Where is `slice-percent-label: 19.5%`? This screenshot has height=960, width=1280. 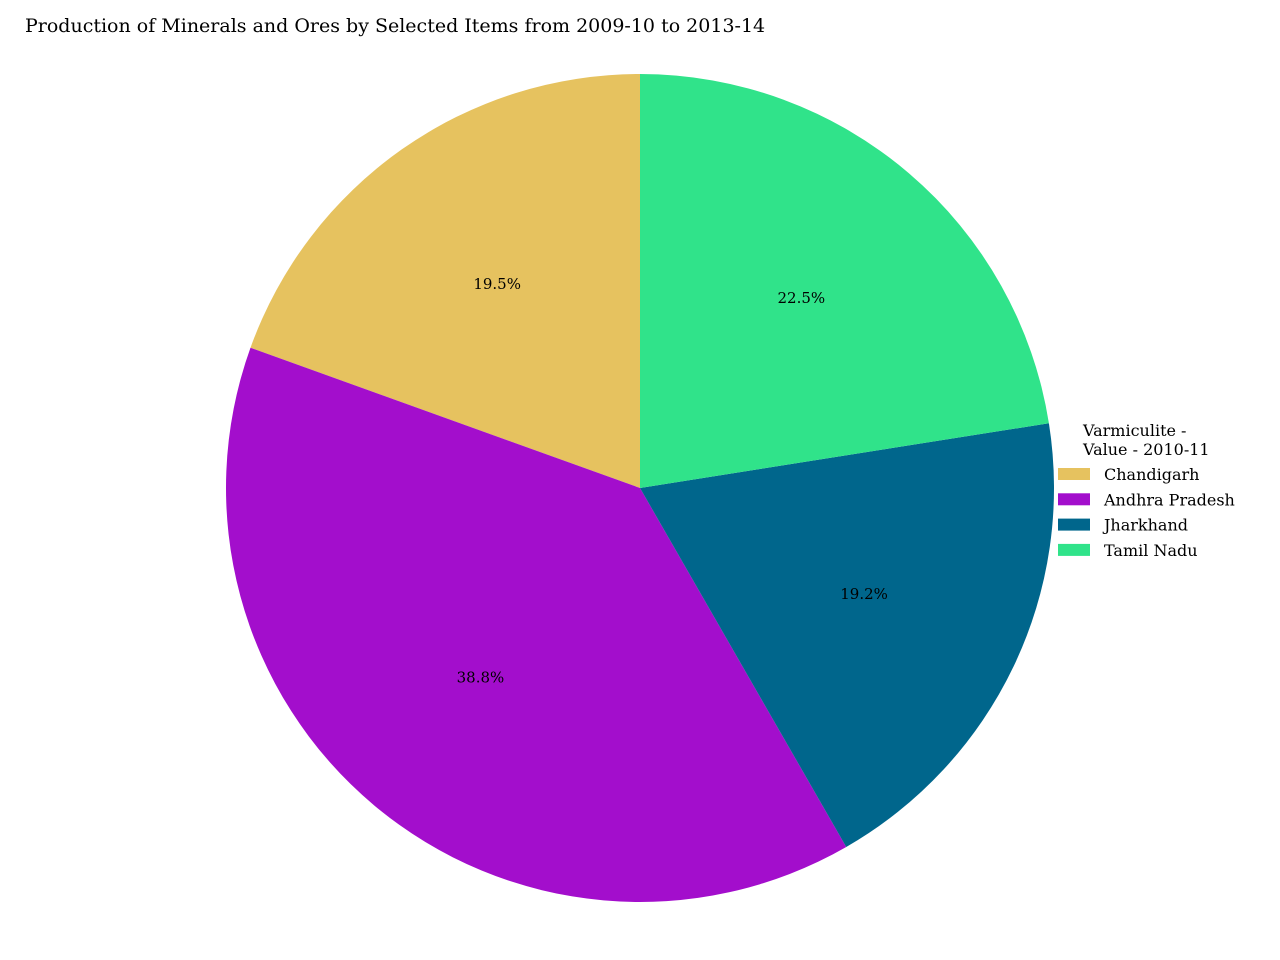
slice-percent-label: 19.5% is located at coordinates (497, 284).